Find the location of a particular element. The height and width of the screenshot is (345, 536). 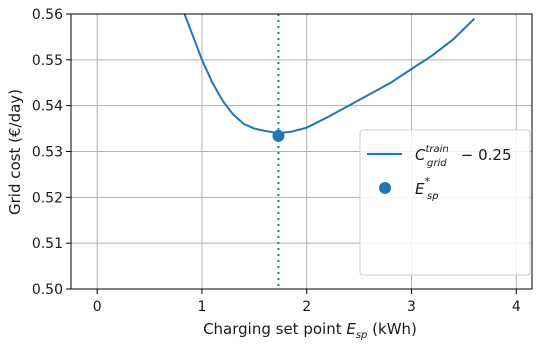

x-axis-label-suffix: (kWh) is located at coordinates (392, 329).